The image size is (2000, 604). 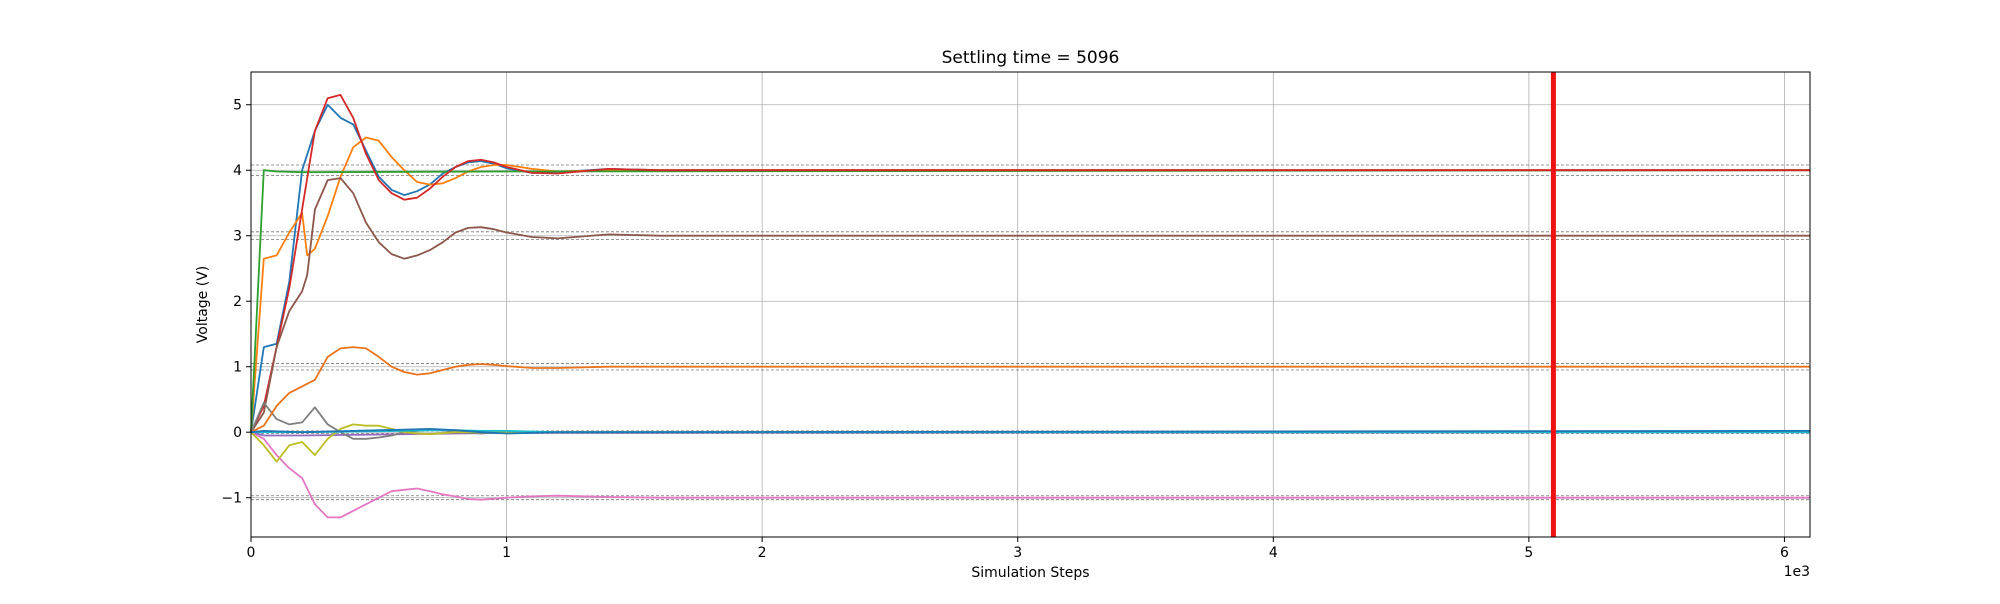 I want to click on x-tick-label: 1, so click(x=506, y=553).